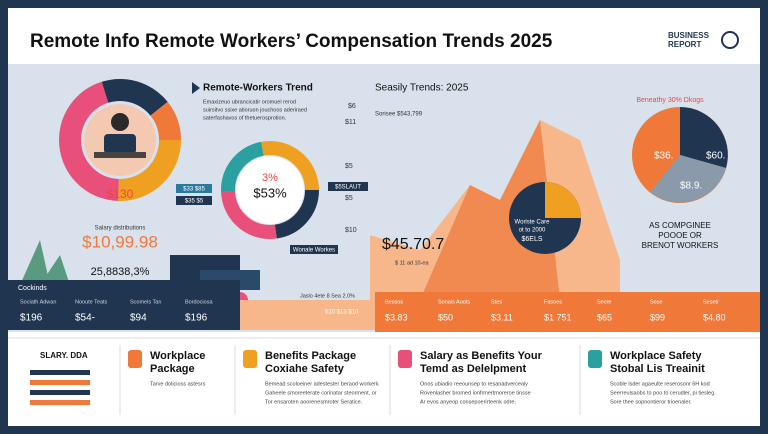 The width and height of the screenshot is (768, 434). What do you see at coordinates (481, 356) in the screenshot?
I see `card-title: Salary as Benefits Your` at bounding box center [481, 356].